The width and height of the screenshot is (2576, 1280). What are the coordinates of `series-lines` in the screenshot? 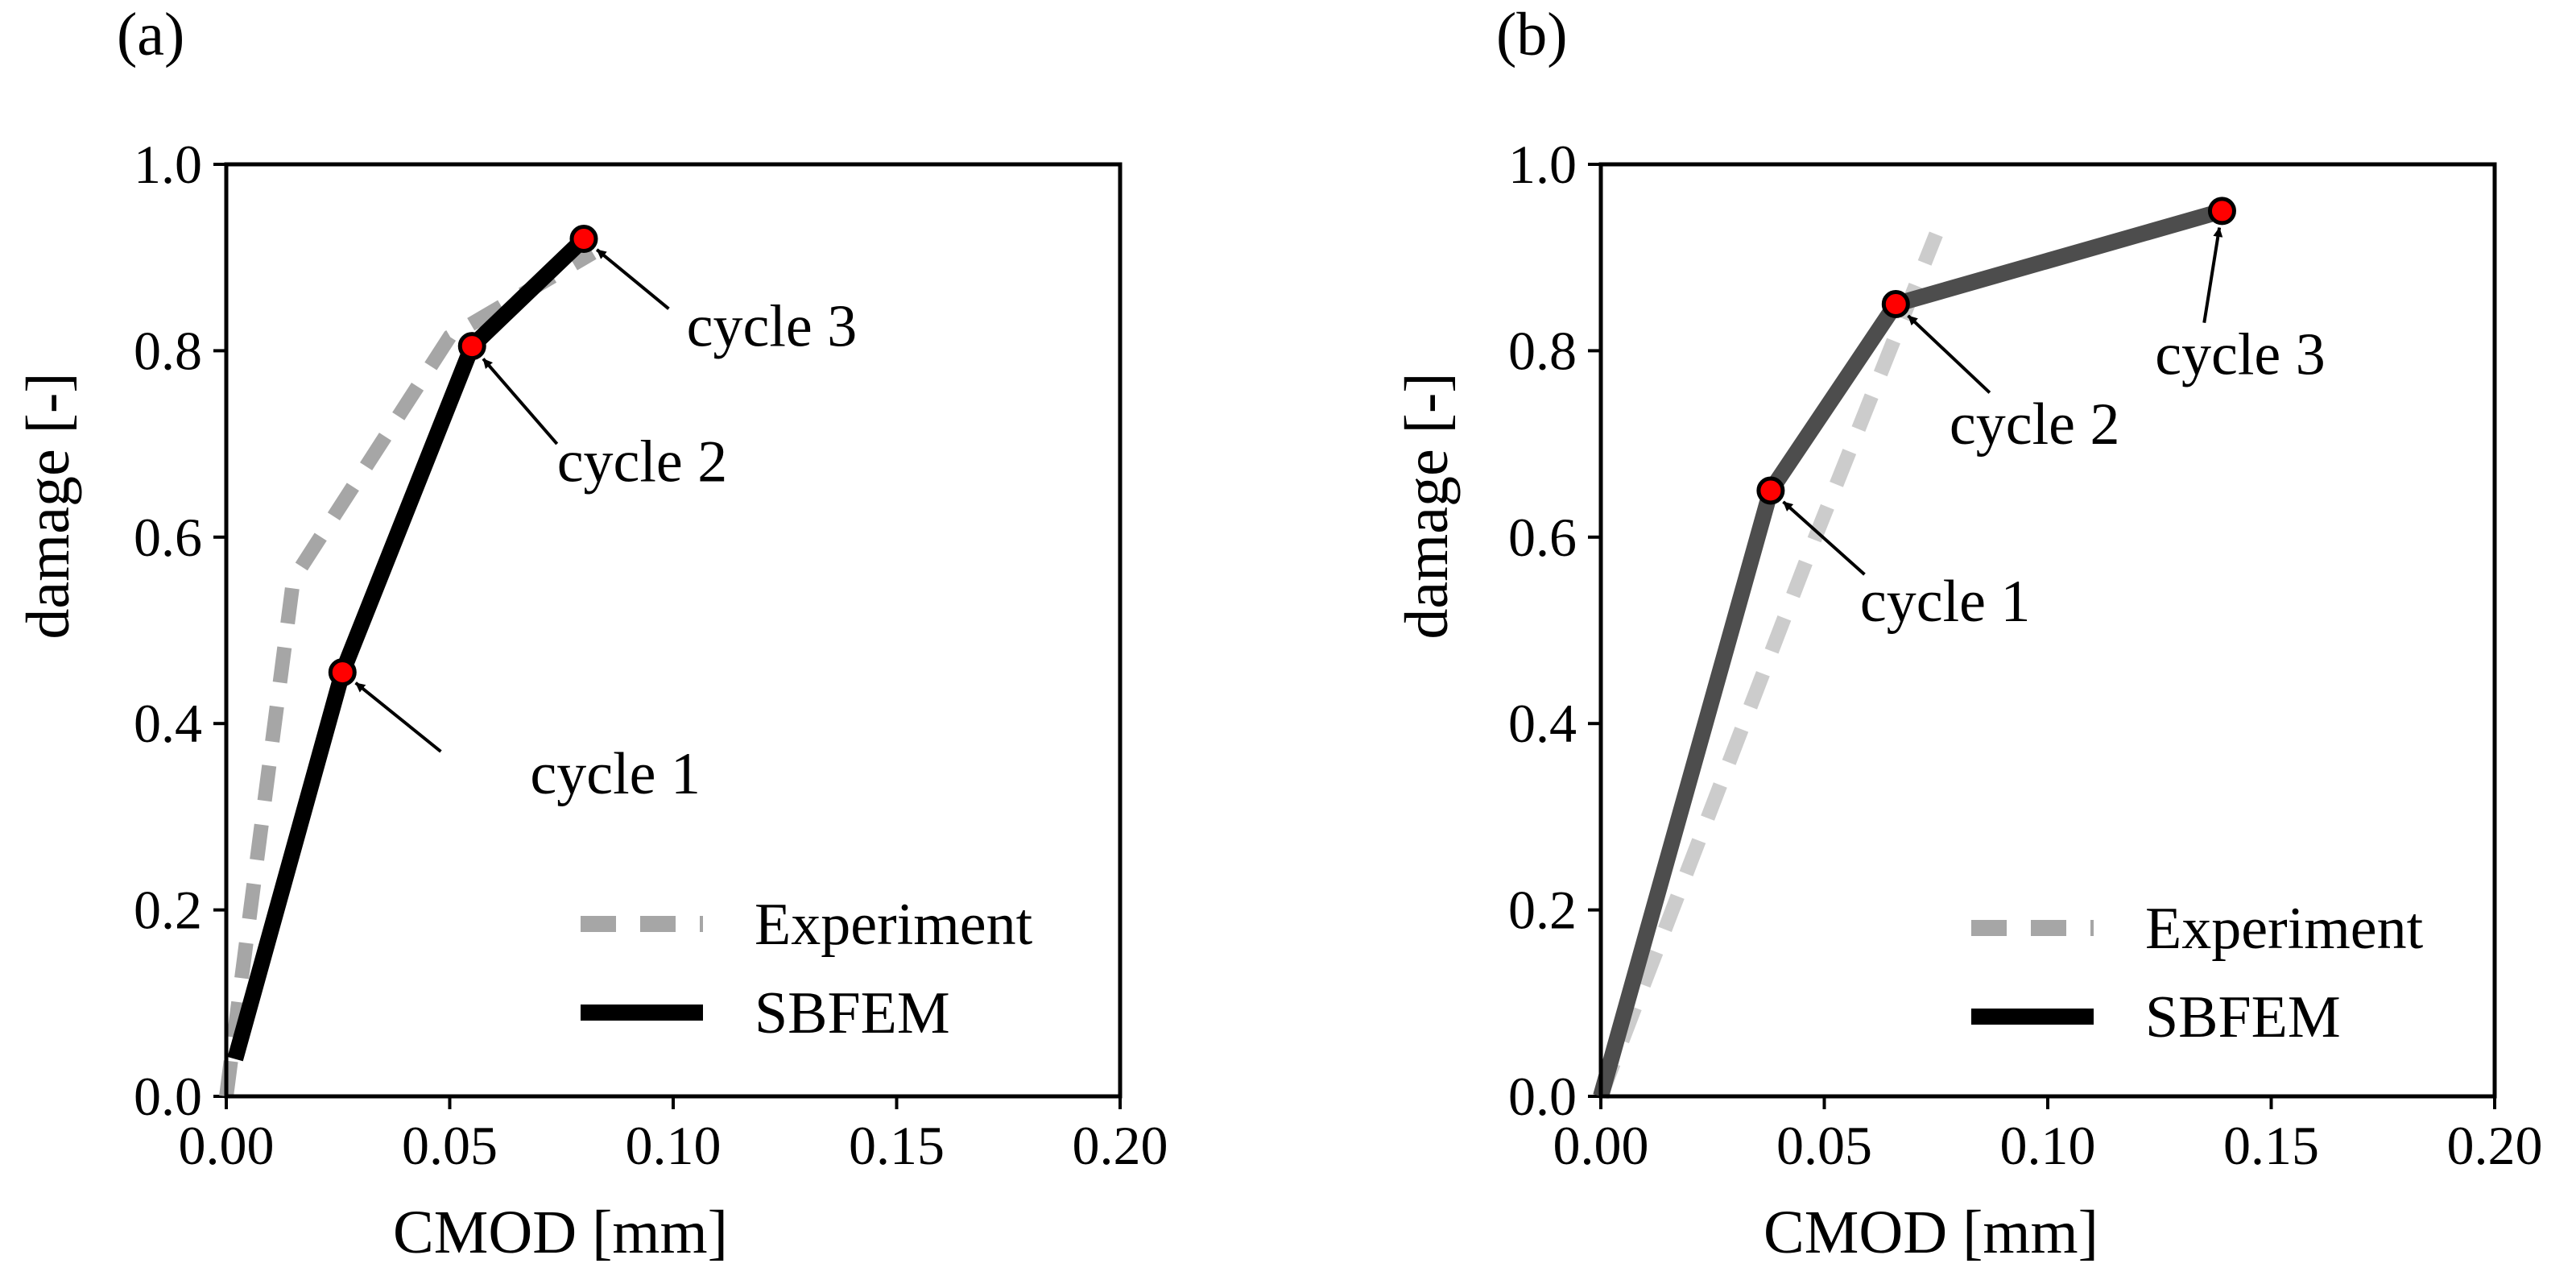 It's located at (408, 665).